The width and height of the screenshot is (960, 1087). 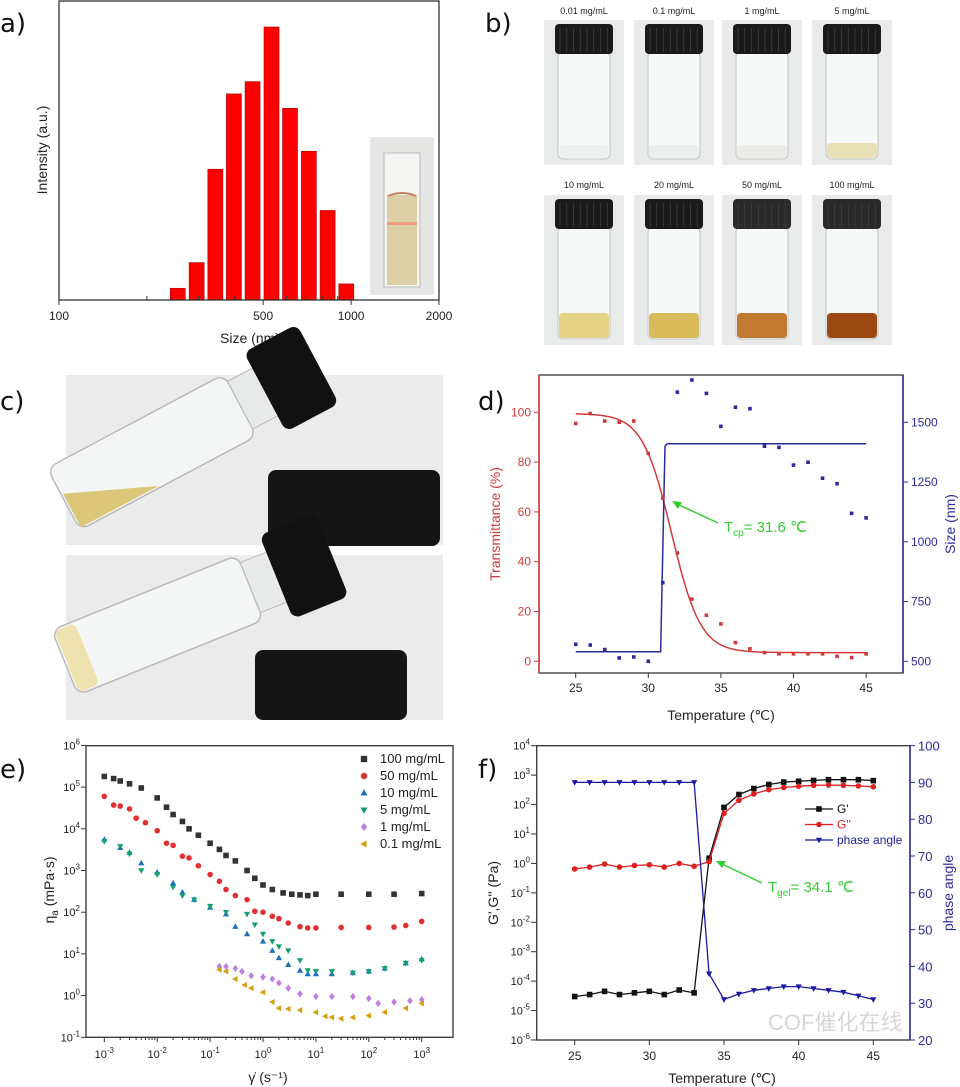 I want to click on e-ylabel: ηa (mPa·s), so click(x=51, y=889).